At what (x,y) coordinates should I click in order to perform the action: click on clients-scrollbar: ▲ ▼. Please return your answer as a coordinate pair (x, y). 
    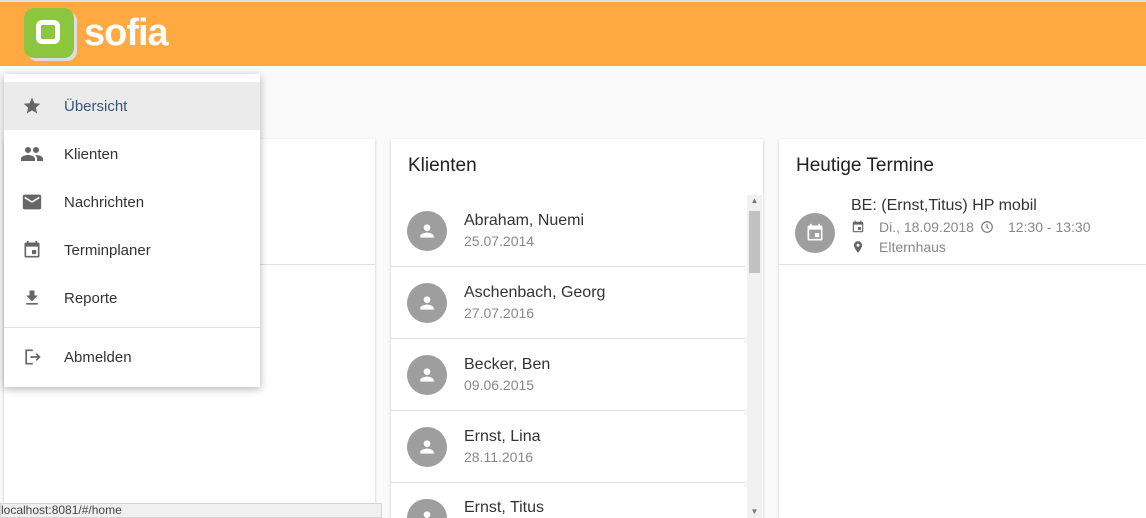
    Looking at the image, I should click on (754, 356).